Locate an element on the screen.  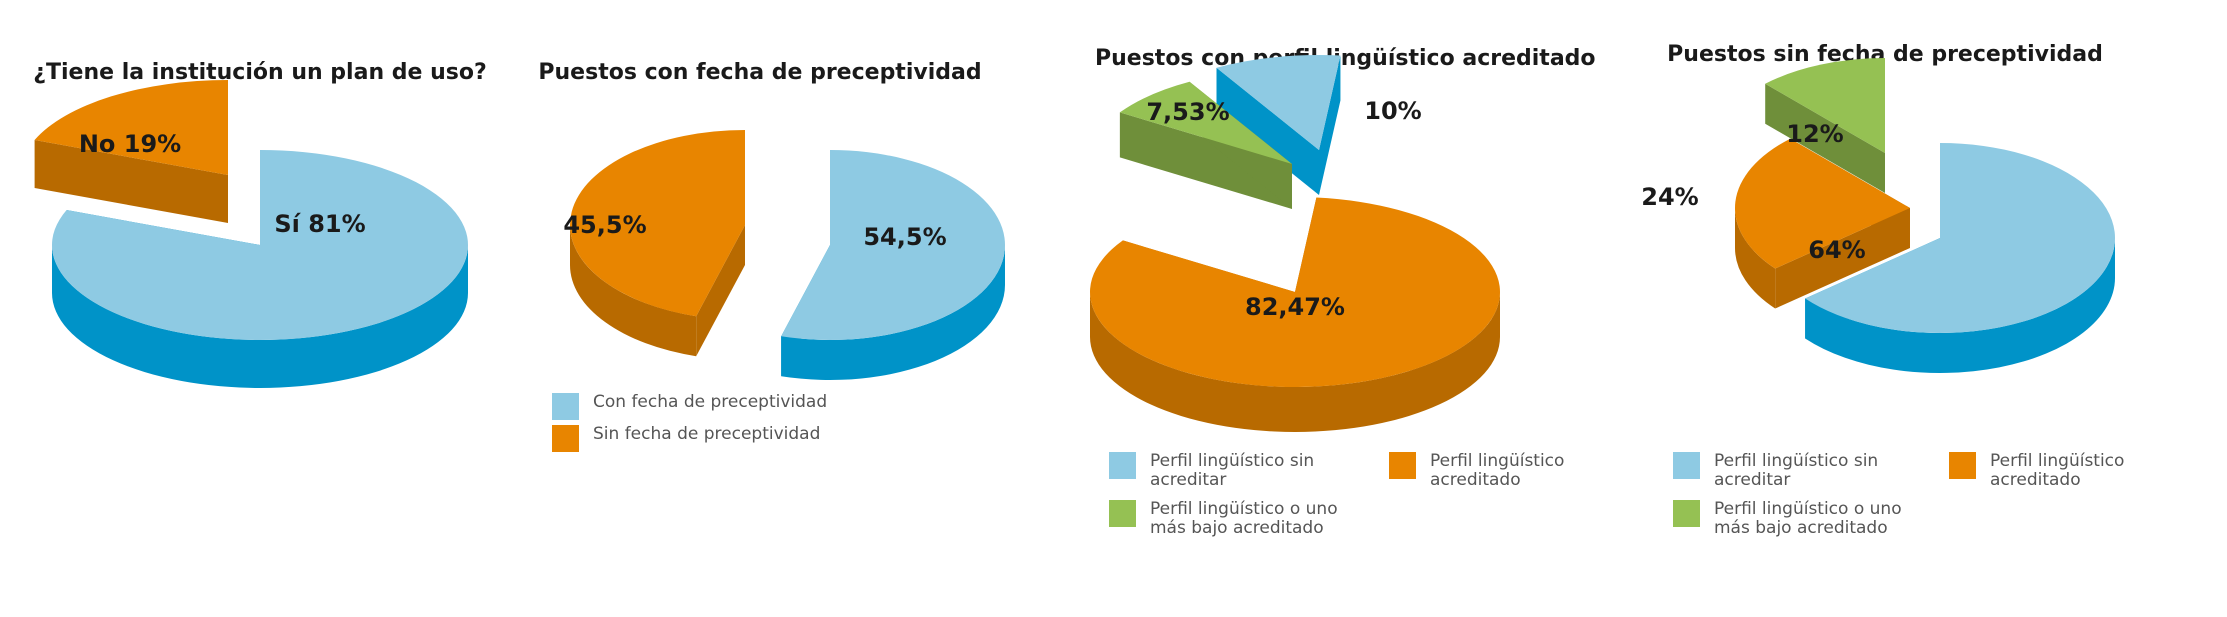
pie-sin-fecha: 64% 24% 12% is located at coordinates (1878, 216).